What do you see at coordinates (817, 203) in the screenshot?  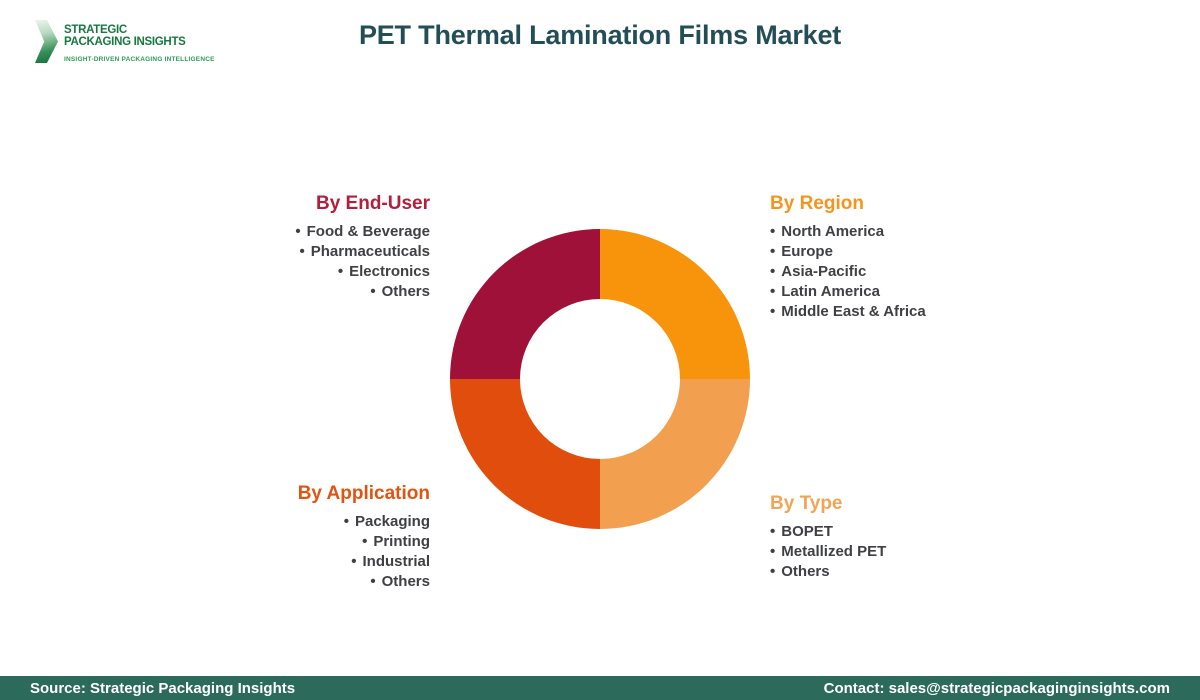 I see `segment-heading-region: By Region` at bounding box center [817, 203].